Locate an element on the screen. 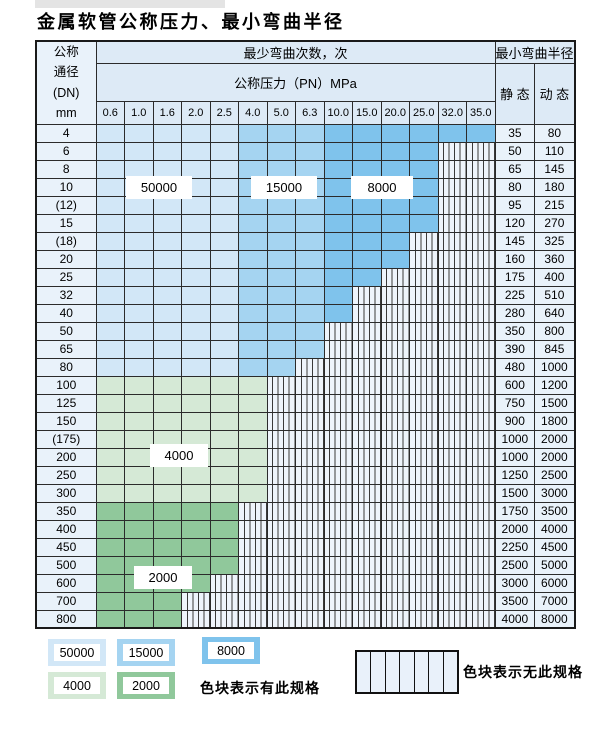  legend-swatch-2000: 2000 is located at coordinates (146, 685).